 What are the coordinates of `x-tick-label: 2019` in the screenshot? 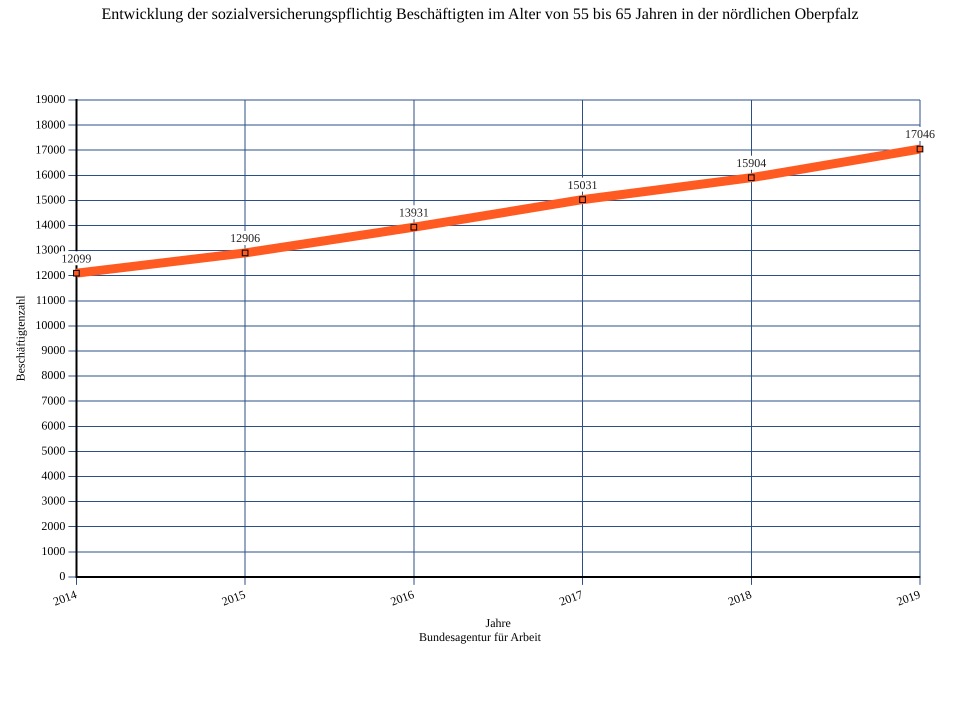 It's located at (908, 598).